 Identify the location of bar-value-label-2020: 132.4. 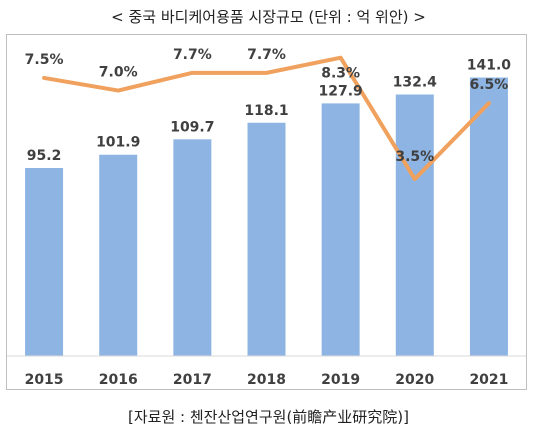
(415, 83).